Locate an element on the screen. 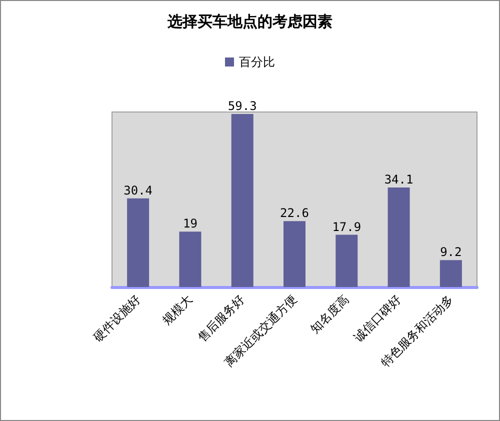  x-tick-label: 硬件设施好 is located at coordinates (117, 318).